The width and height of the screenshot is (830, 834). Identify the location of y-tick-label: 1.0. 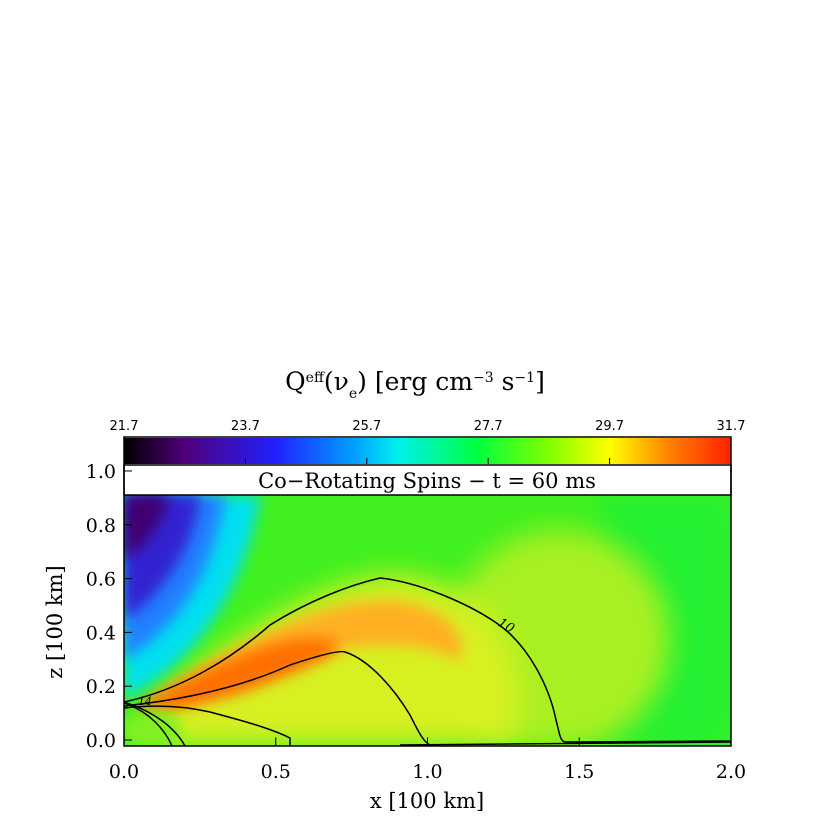
(101, 472).